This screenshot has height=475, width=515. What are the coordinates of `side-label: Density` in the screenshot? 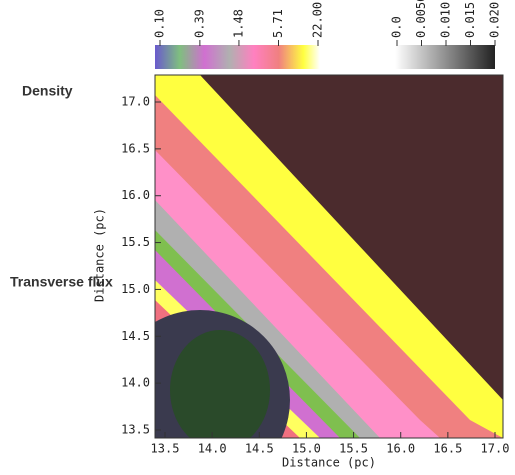 It's located at (47, 91).